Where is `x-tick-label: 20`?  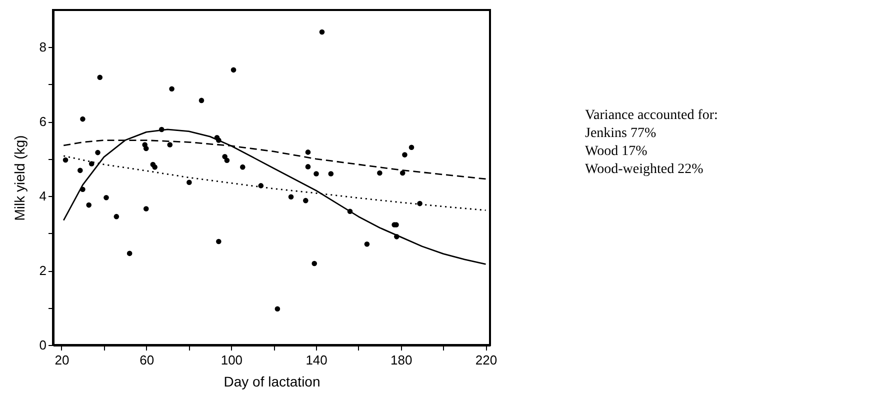
x-tick-label: 20 is located at coordinates (62, 360).